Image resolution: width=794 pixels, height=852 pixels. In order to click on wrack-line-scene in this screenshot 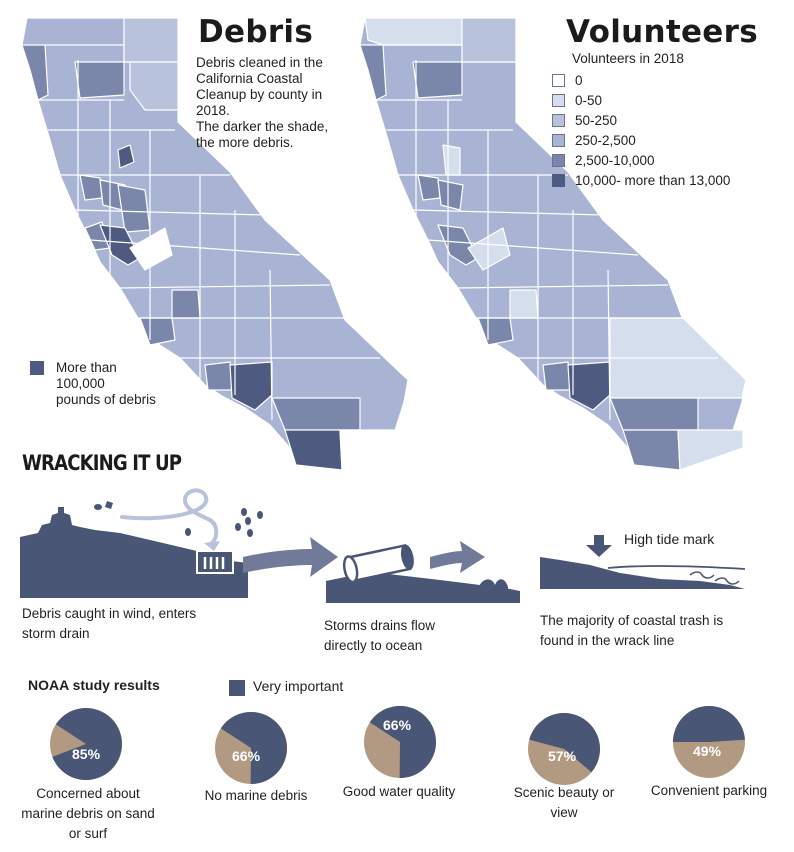, I will do `click(643, 562)`.